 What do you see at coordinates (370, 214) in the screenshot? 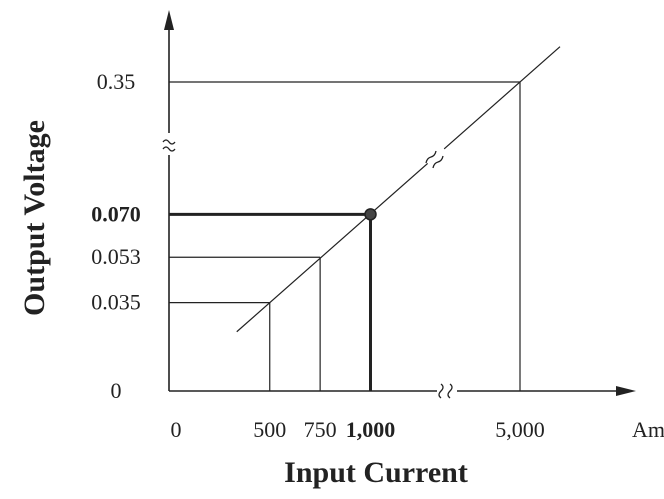
I see `highlight-point` at bounding box center [370, 214].